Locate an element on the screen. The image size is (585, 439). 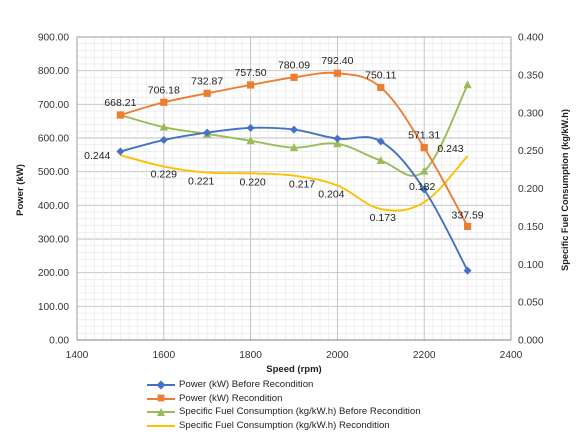
data-label-power-recondition: 757.50 is located at coordinates (251, 73).